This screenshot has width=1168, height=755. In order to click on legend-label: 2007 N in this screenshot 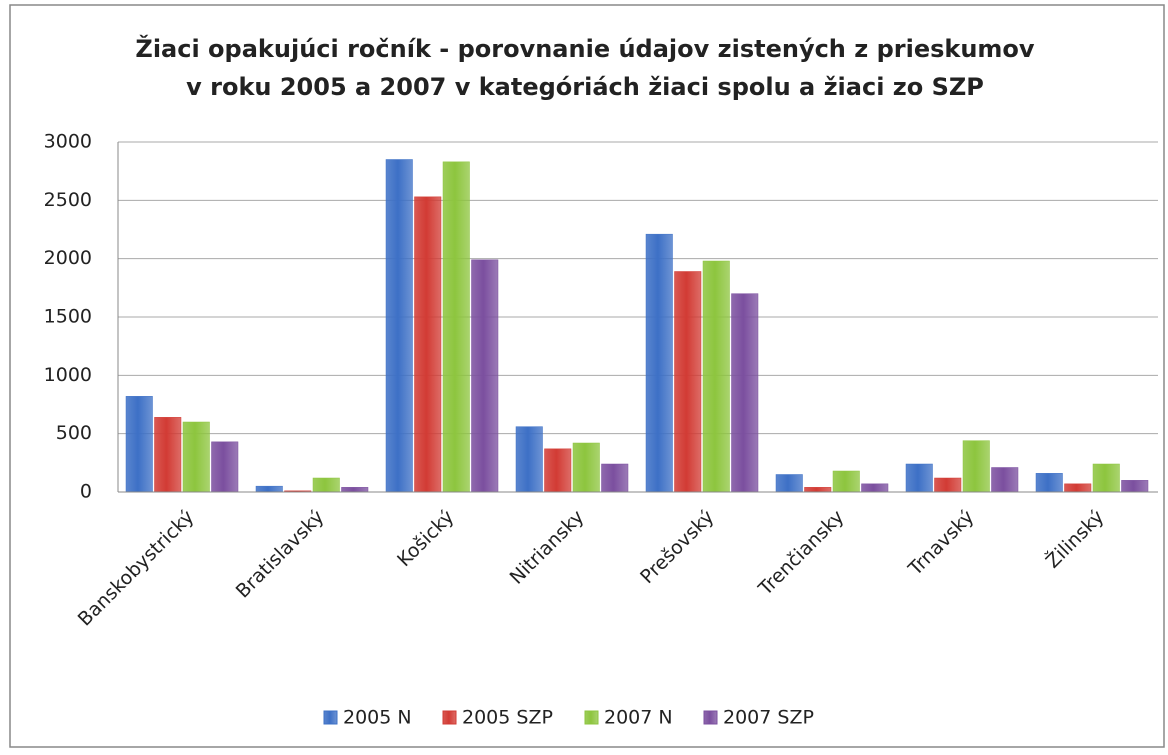, I will do `click(638, 718)`.